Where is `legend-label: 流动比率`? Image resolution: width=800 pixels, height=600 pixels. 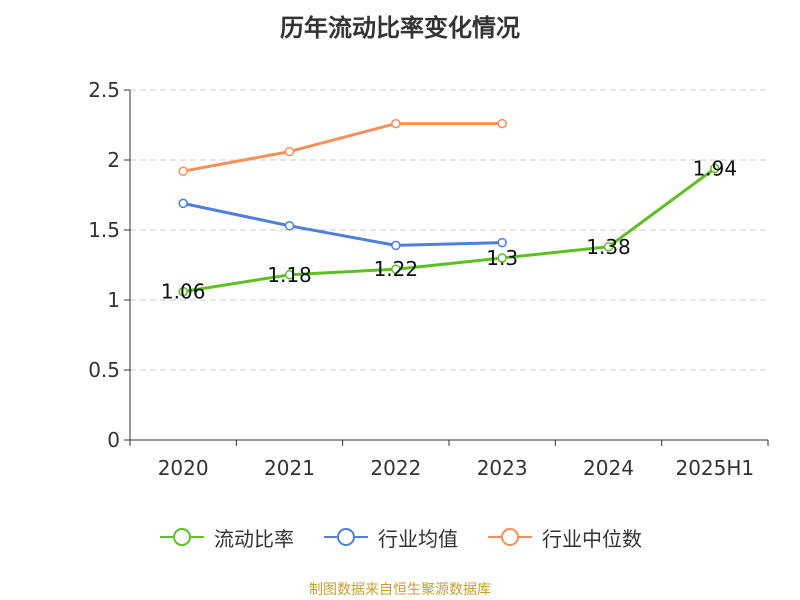
legend-label: 流动比率 is located at coordinates (254, 538).